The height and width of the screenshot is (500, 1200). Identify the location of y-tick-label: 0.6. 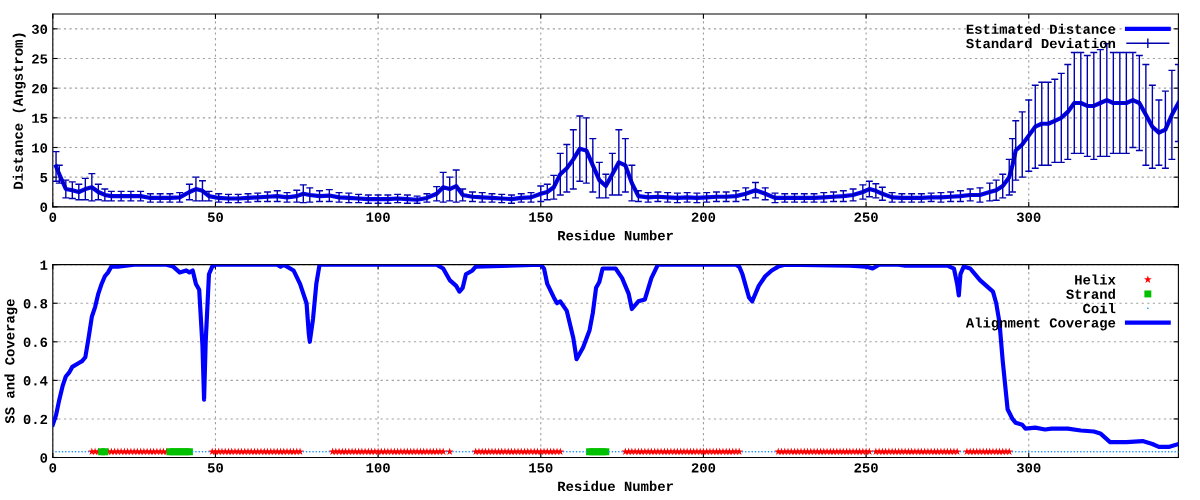
(35, 342).